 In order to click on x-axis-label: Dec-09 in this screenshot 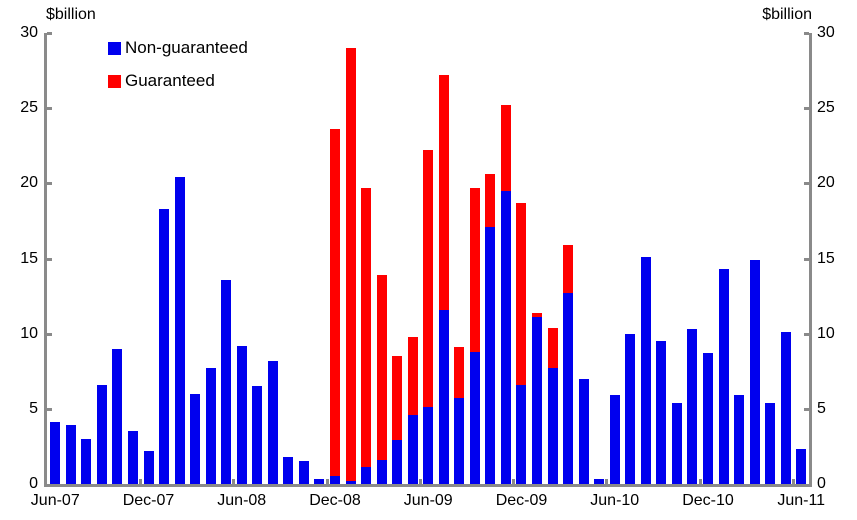, I will do `click(521, 500)`.